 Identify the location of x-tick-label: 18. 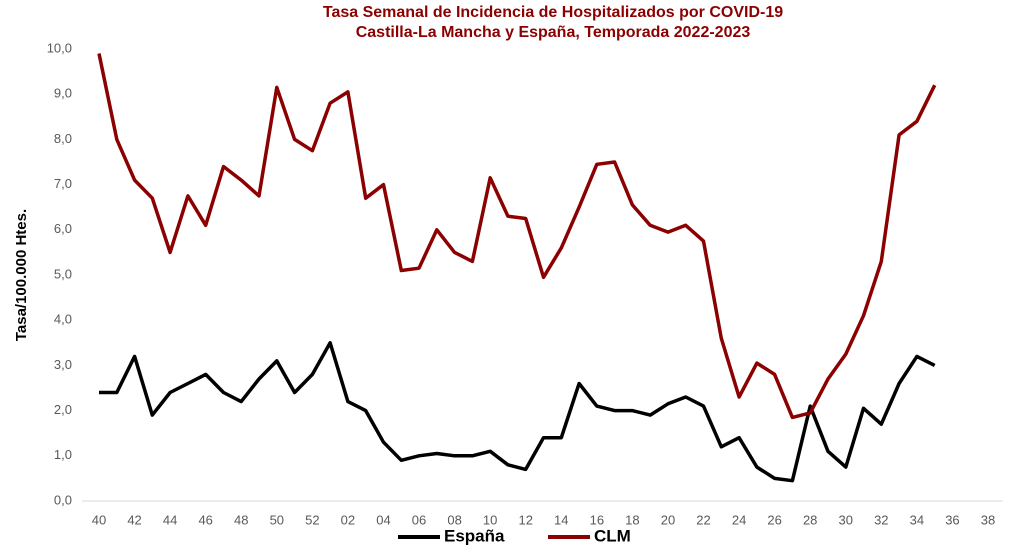
(632, 519).